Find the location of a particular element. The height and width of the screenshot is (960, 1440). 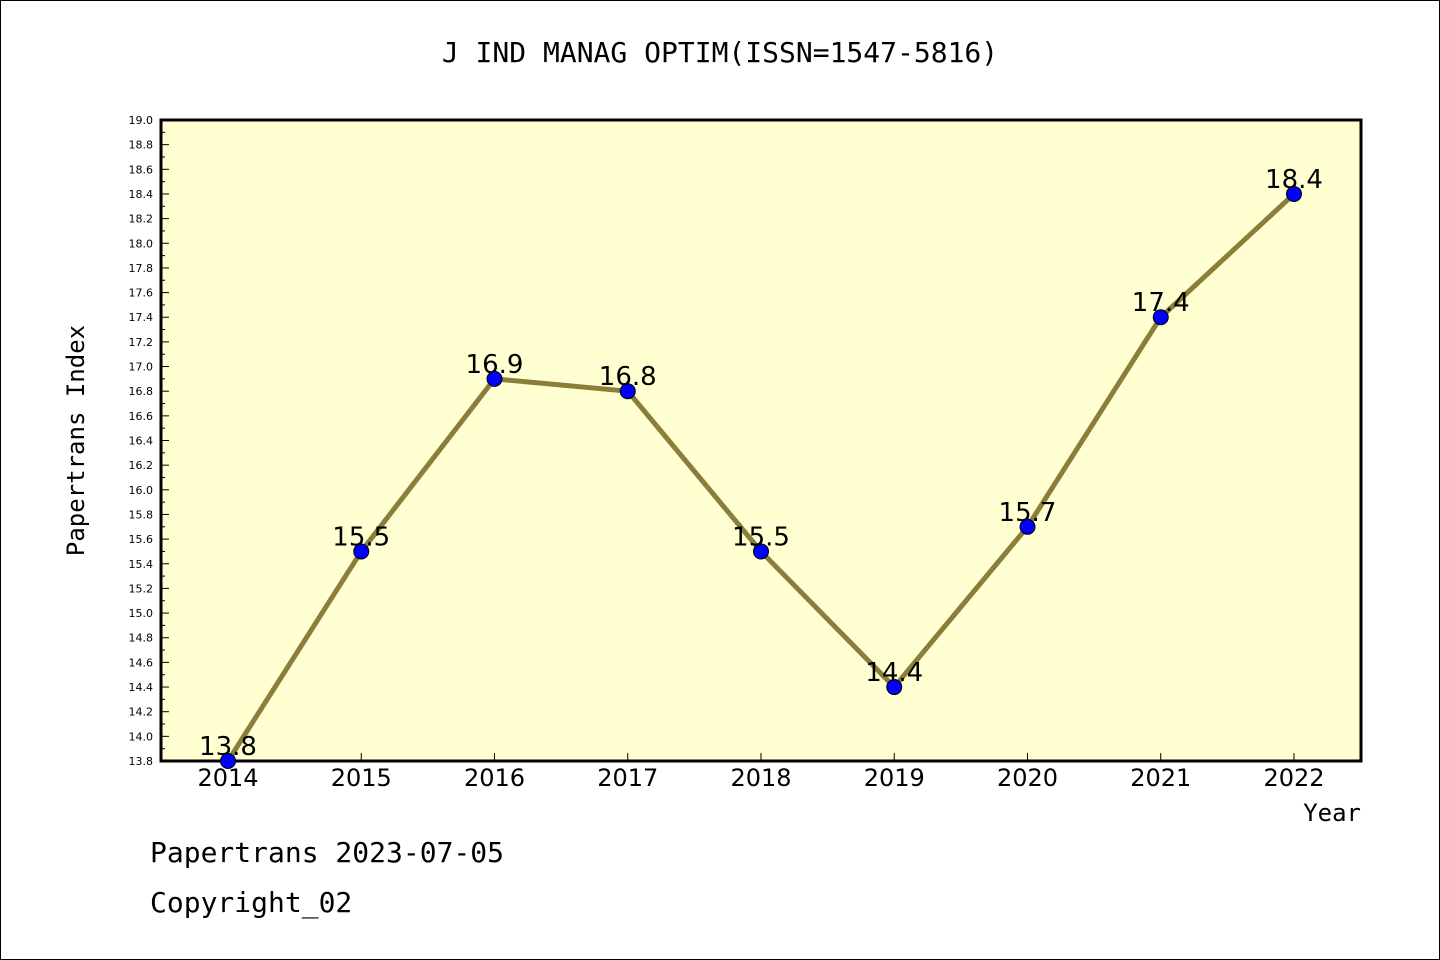

x-tick-label: 2020 is located at coordinates (1027, 778).